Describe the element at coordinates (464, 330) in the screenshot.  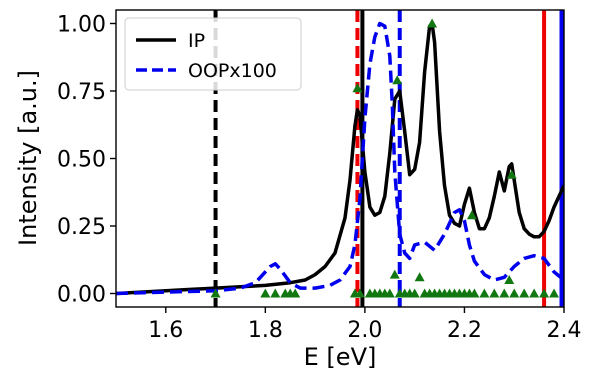
I see `x-tick-label: 2.2` at that location.